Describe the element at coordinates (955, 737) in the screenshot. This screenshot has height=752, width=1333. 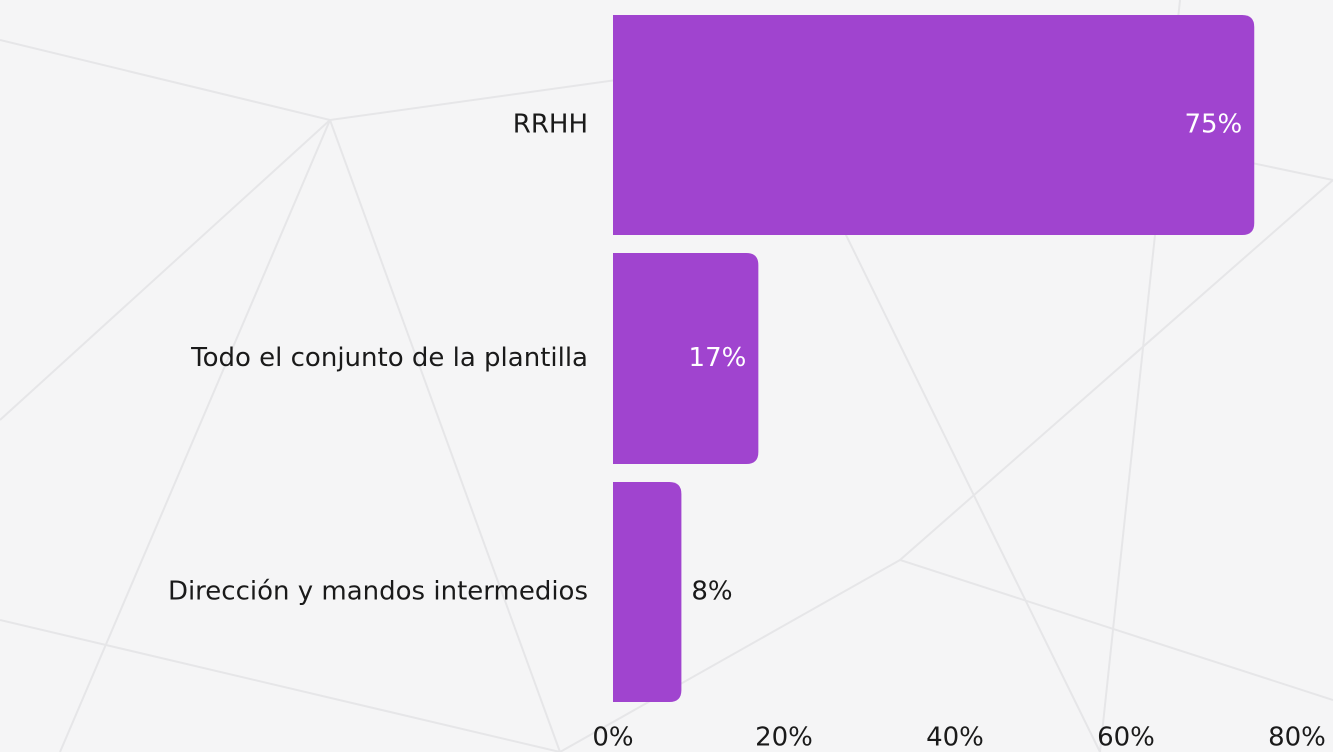
I see `x-tick-label: 40%` at that location.